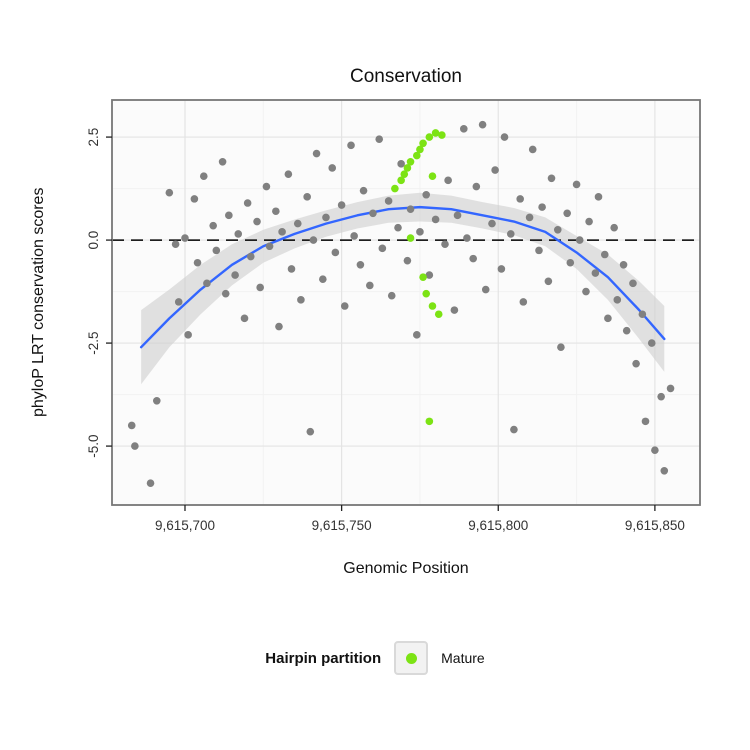 This screenshot has width=750, height=750. Describe the element at coordinates (420, 519) in the screenshot. I see `x-axis-ticks: 9,615,700 9,615,750 9,615,800 9,615,850` at that location.